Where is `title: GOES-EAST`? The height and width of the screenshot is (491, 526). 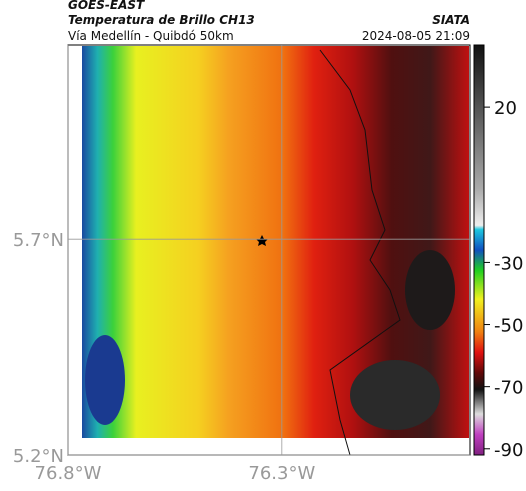
title: GOES-EAST is located at coordinates (106, 6).